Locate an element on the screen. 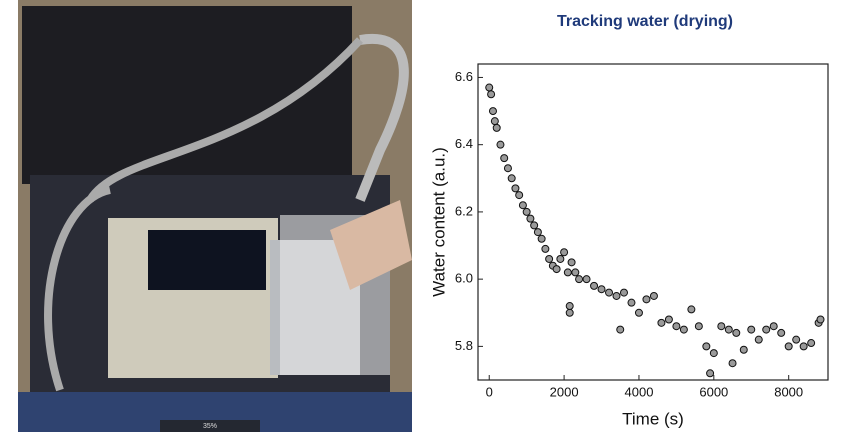  y-tick-label: 6.0 is located at coordinates (464, 278).